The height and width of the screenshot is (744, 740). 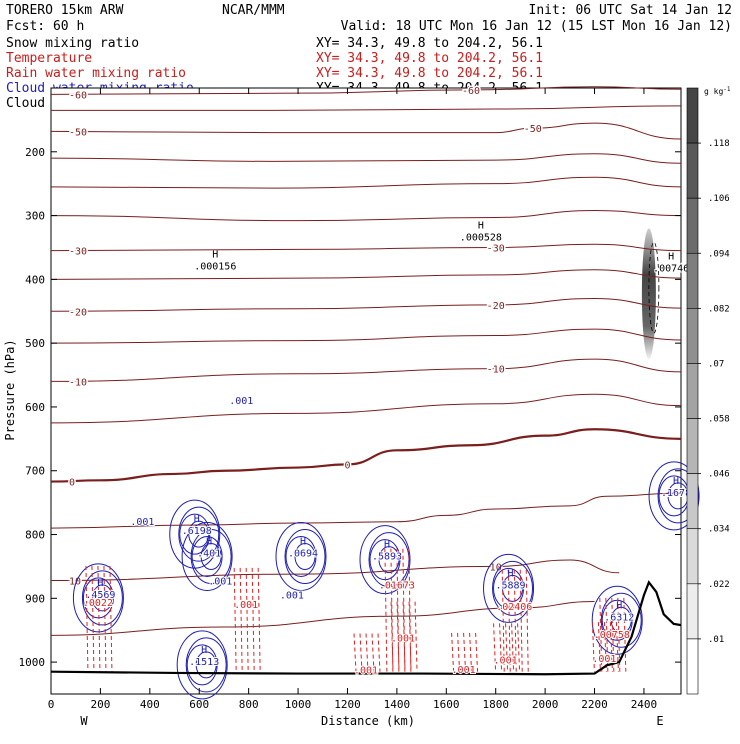 What do you see at coordinates (496, 567) in the screenshot?
I see `isotherm-label: 10` at bounding box center [496, 567].